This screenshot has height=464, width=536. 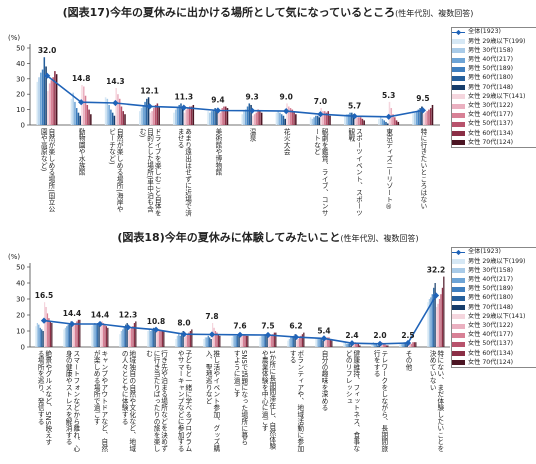 I want to click on chart17-x-tick-label: 園や高原など), so click(x=43, y=150).